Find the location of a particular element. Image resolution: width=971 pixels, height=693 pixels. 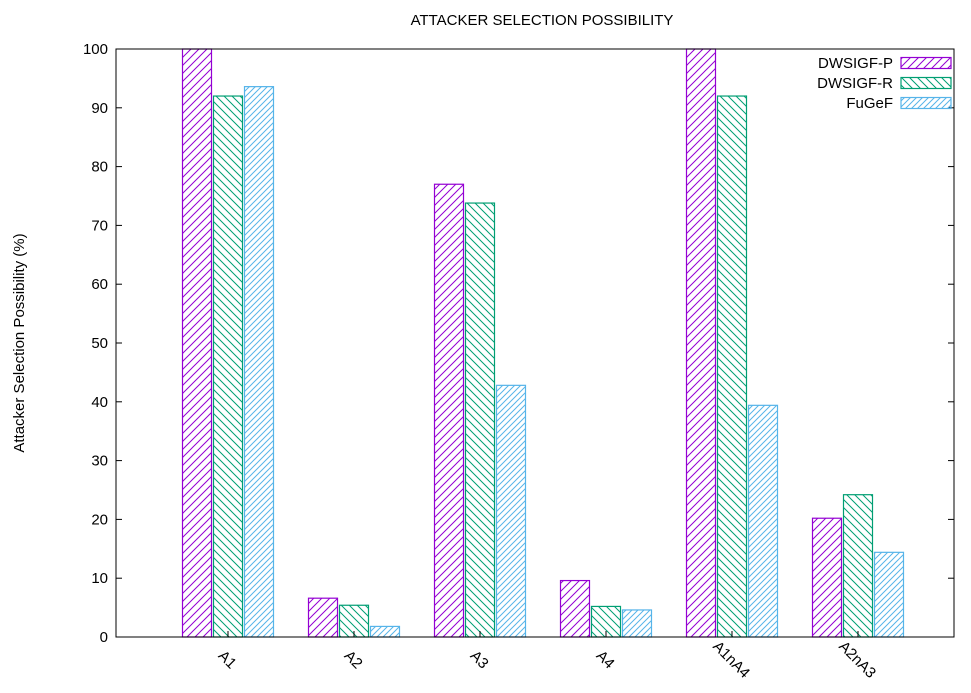

y-tick-label: 100 is located at coordinates (95, 49).